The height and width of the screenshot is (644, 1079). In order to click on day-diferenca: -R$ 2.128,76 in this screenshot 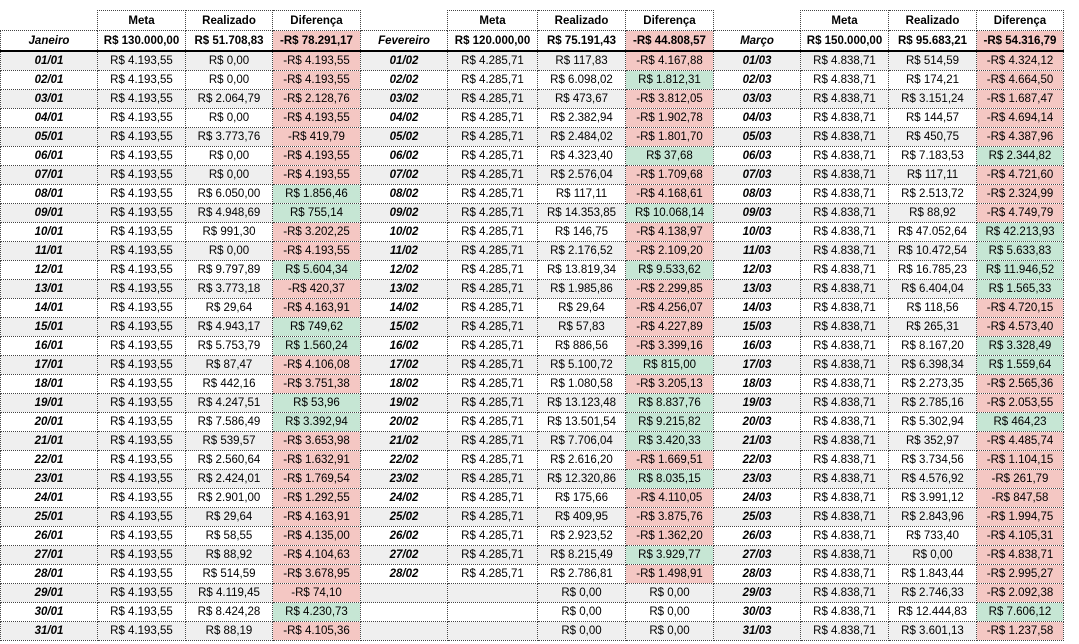, I will do `click(316, 99)`.